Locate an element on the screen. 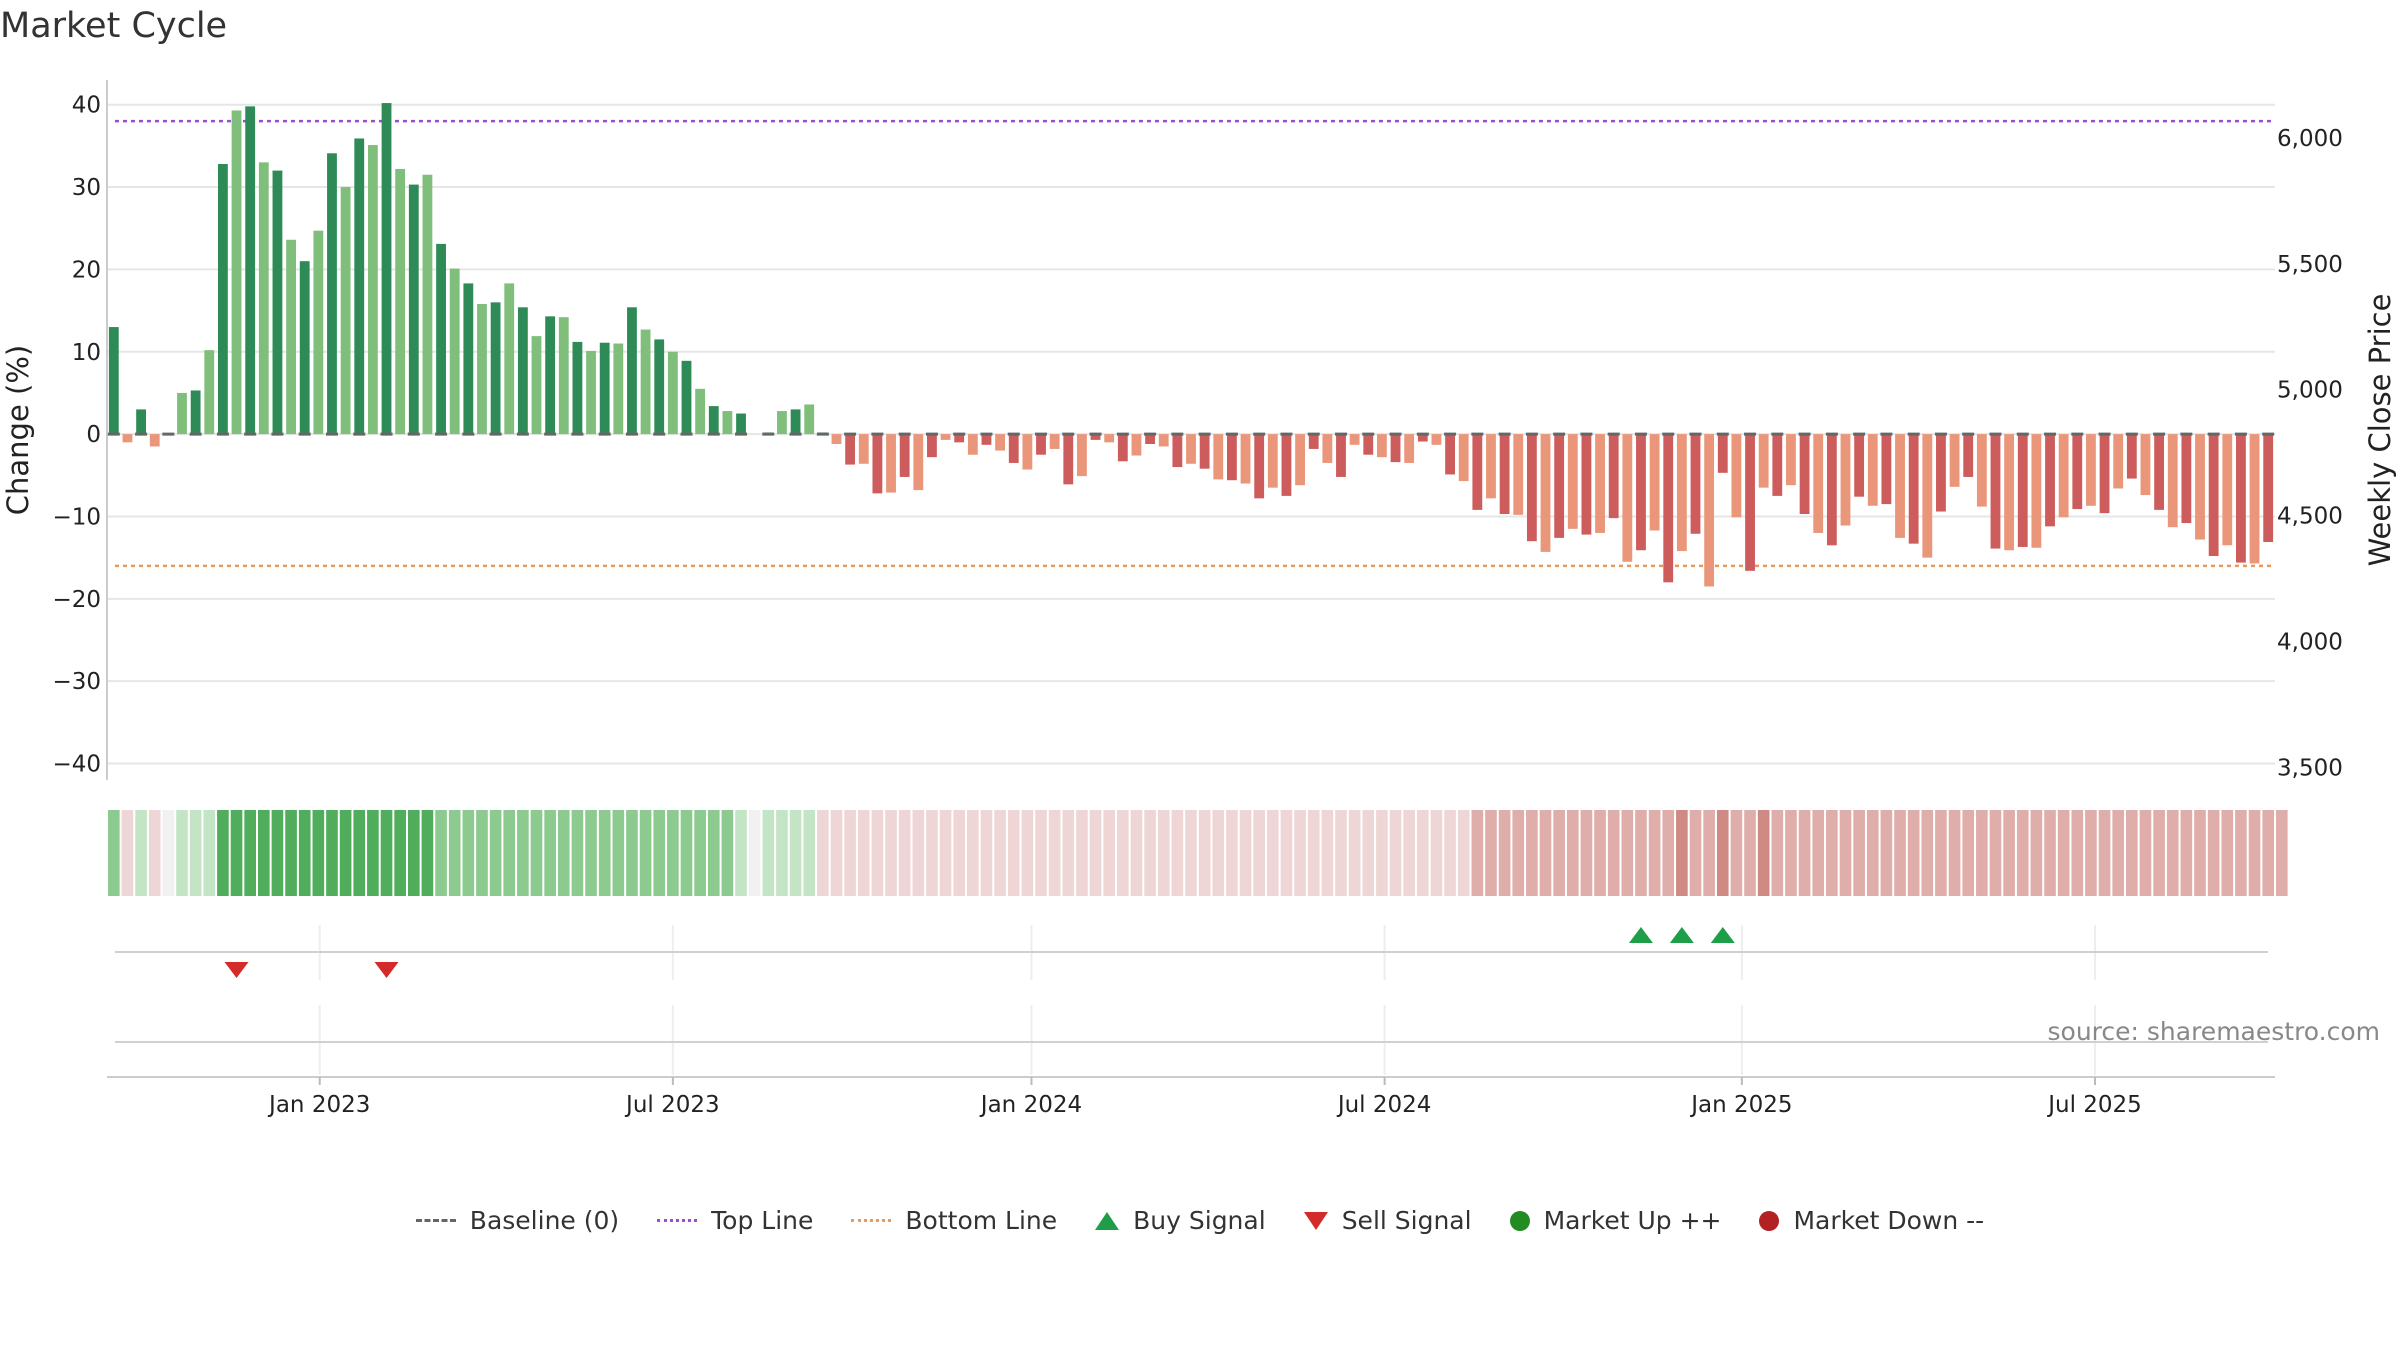 The image size is (2400, 1350). y-tick-label: 30 is located at coordinates (86, 188).